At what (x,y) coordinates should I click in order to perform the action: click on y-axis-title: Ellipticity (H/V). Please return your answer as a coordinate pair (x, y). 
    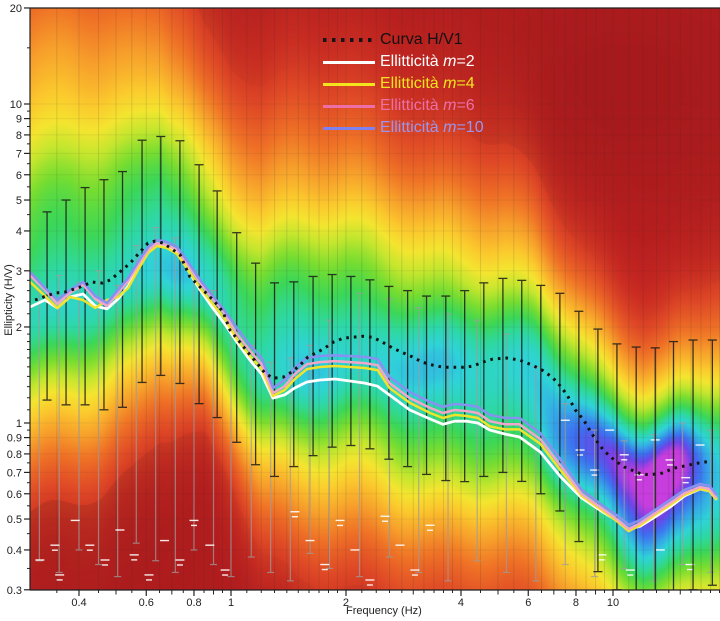
    Looking at the image, I should click on (9, 300).